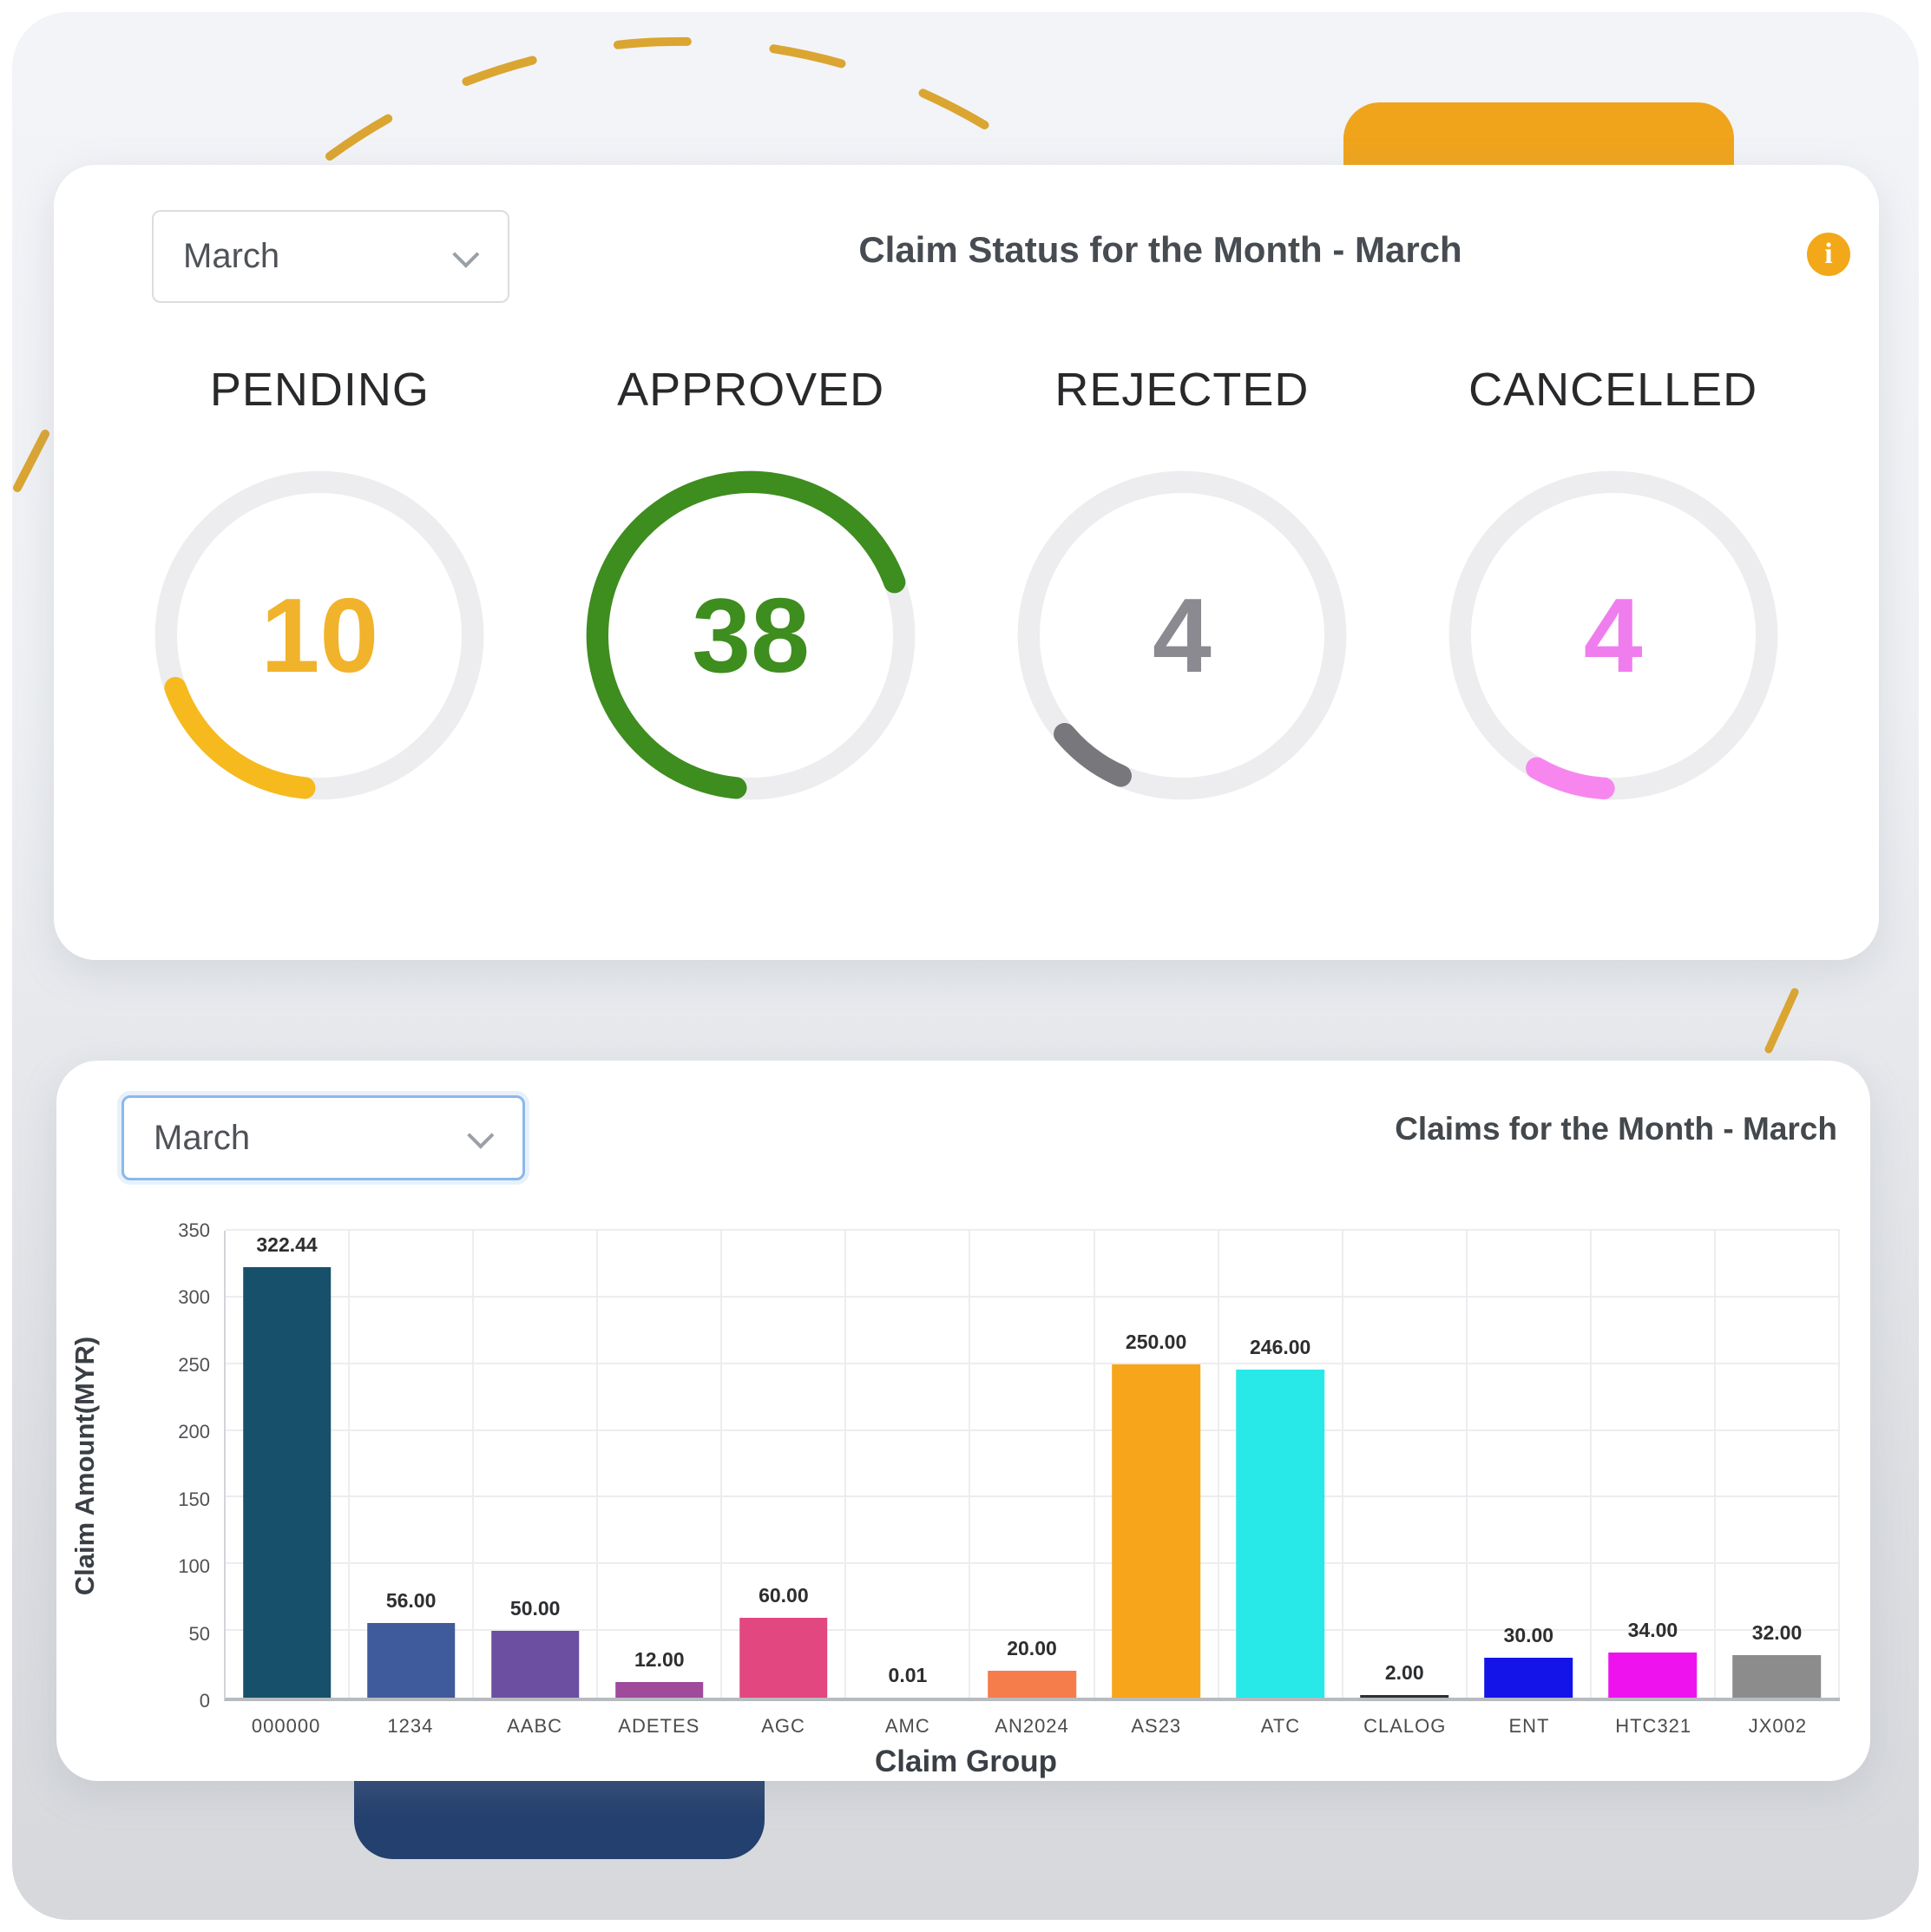 The image size is (1931, 1932). Describe the element at coordinates (1032, 1685) in the screenshot. I see `bar-AN2024` at that location.